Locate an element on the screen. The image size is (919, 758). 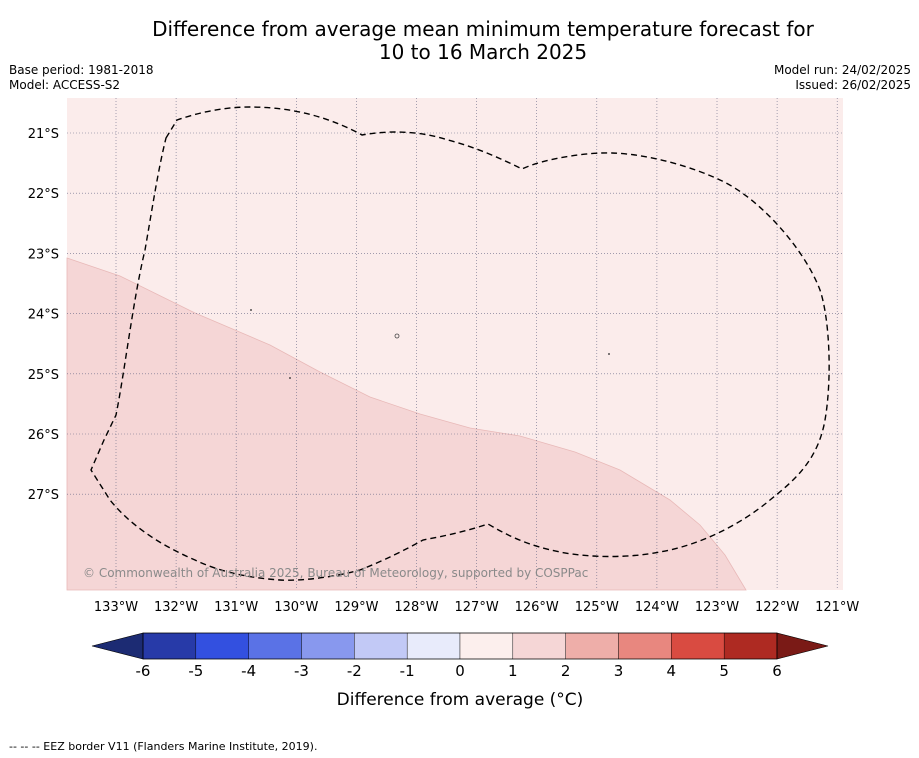
colorbar-under-arrow is located at coordinates (117, 646).